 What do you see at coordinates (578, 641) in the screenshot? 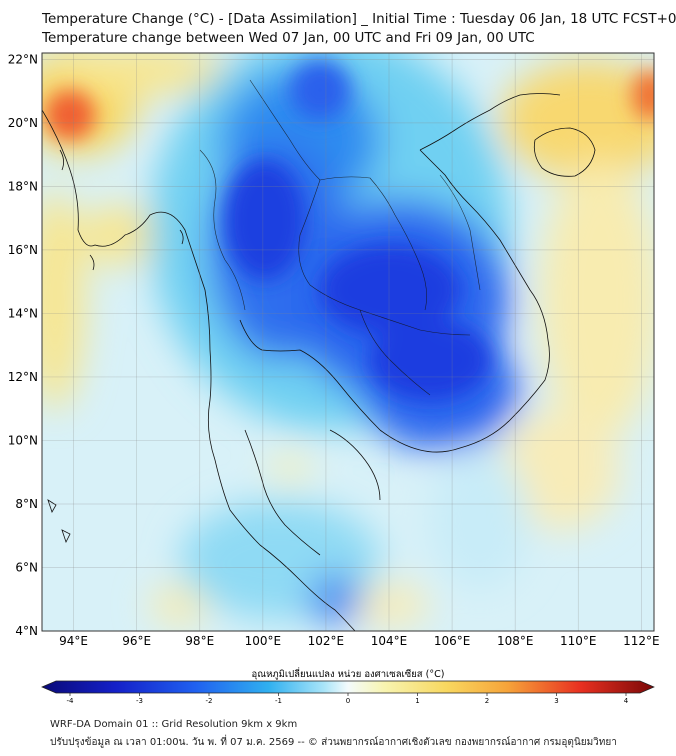
I see `lon-tick-label: 110°E` at bounding box center [578, 641].